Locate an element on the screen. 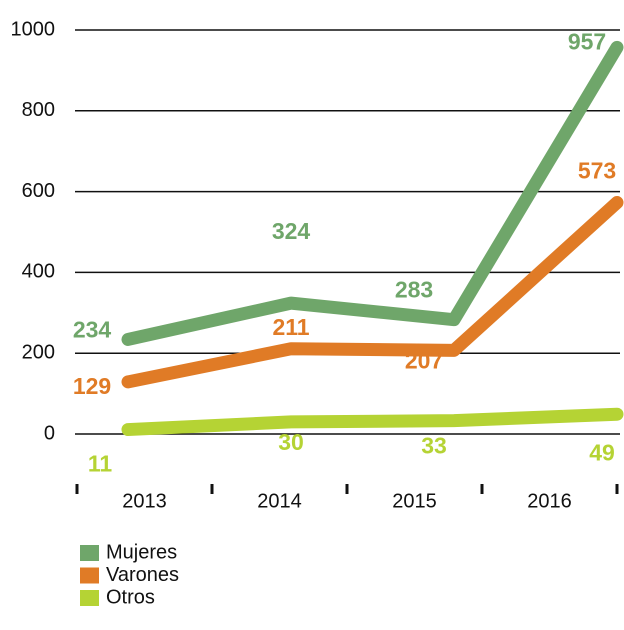  data-label: 573 is located at coordinates (597, 171).